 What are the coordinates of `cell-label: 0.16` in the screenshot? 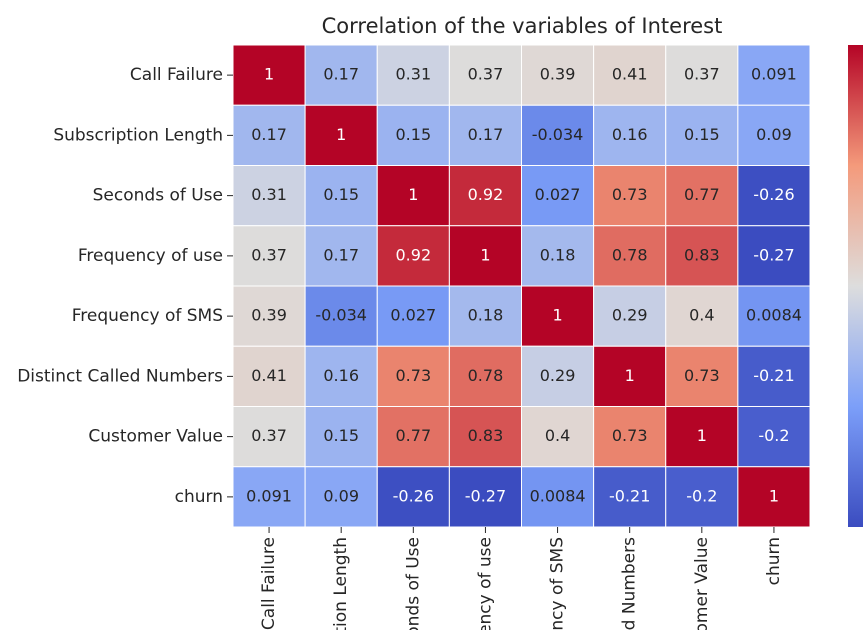 It's located at (630, 134).